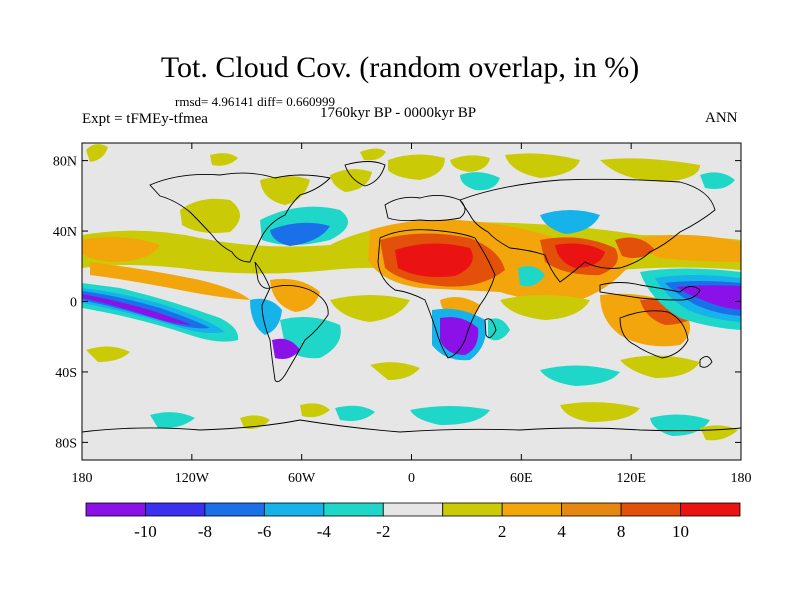 This screenshot has width=800, height=600. Describe the element at coordinates (425, 208) in the screenshot. I see `europe-coast` at that location.